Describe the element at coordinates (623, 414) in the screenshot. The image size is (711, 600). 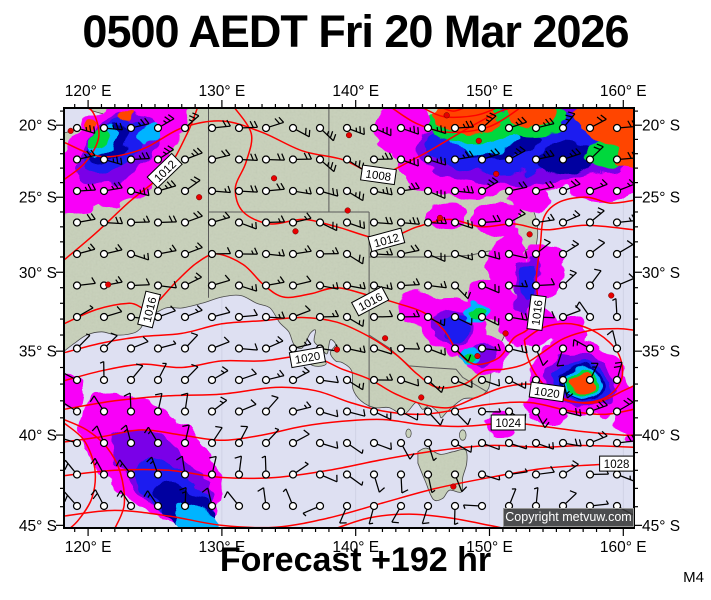
I see `precip-cell` at that location.